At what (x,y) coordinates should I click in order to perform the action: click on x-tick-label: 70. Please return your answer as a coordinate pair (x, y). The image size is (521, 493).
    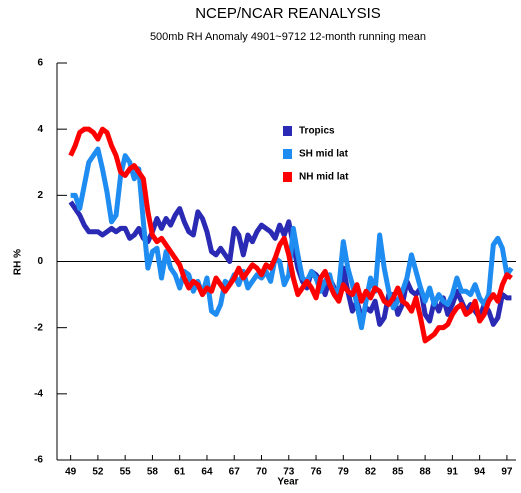
    Looking at the image, I should click on (262, 472).